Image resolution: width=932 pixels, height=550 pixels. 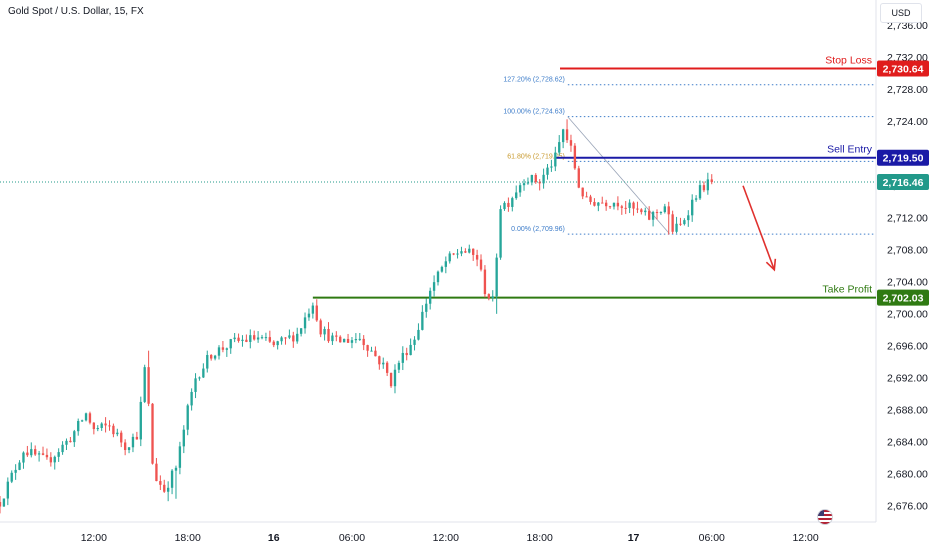 I want to click on current-price-badge, so click(x=903, y=182).